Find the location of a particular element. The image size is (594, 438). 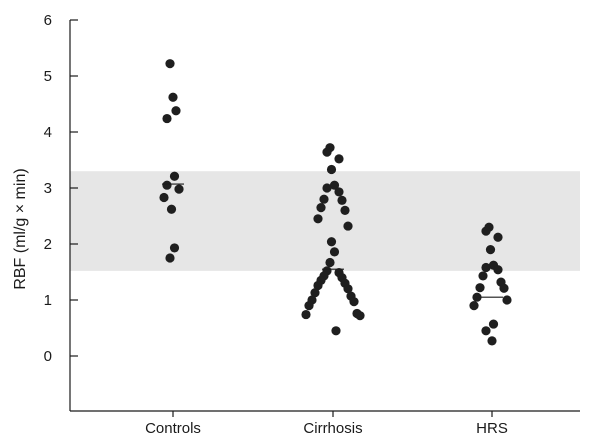

x-axis: Controls Cirrhosis HRS is located at coordinates (325, 423).